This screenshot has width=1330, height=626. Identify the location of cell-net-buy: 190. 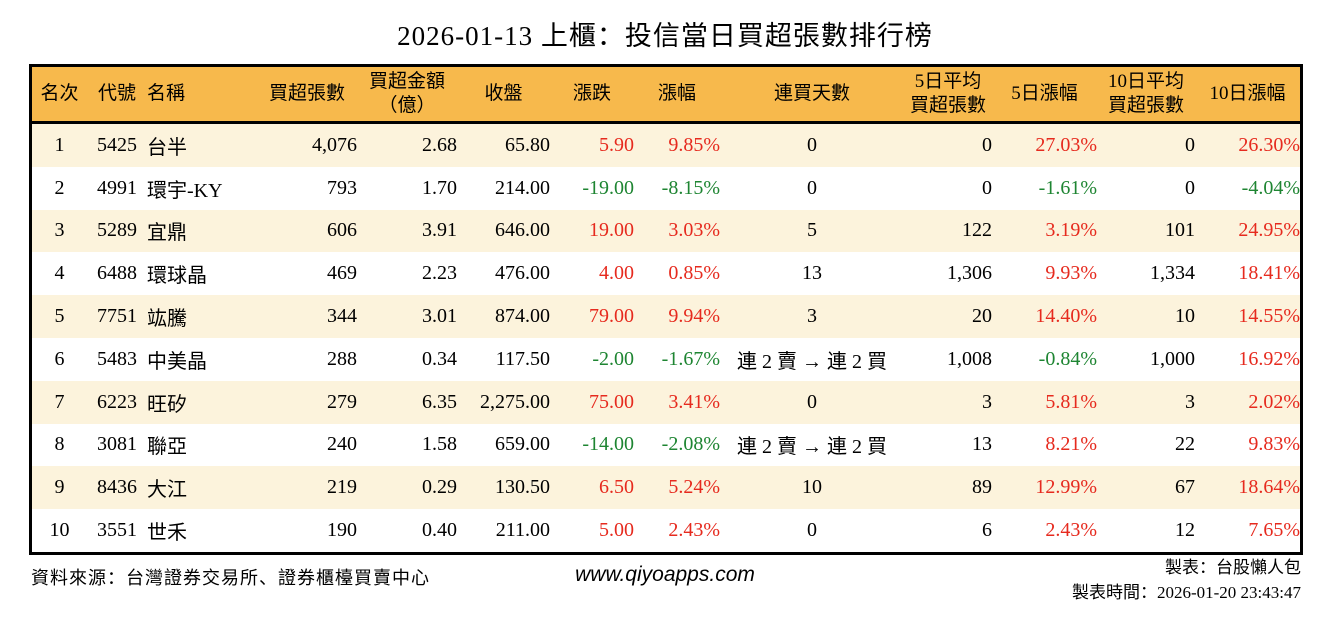
(342, 530).